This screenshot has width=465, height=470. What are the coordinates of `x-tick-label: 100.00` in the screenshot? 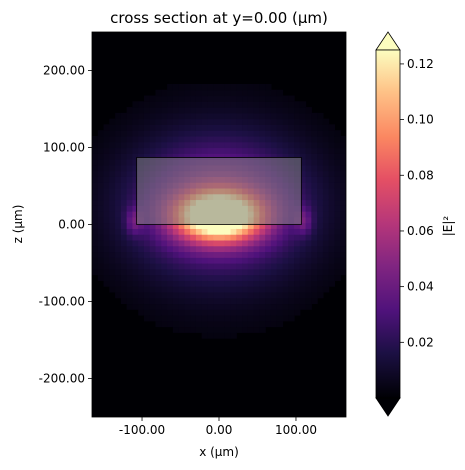 It's located at (296, 430).